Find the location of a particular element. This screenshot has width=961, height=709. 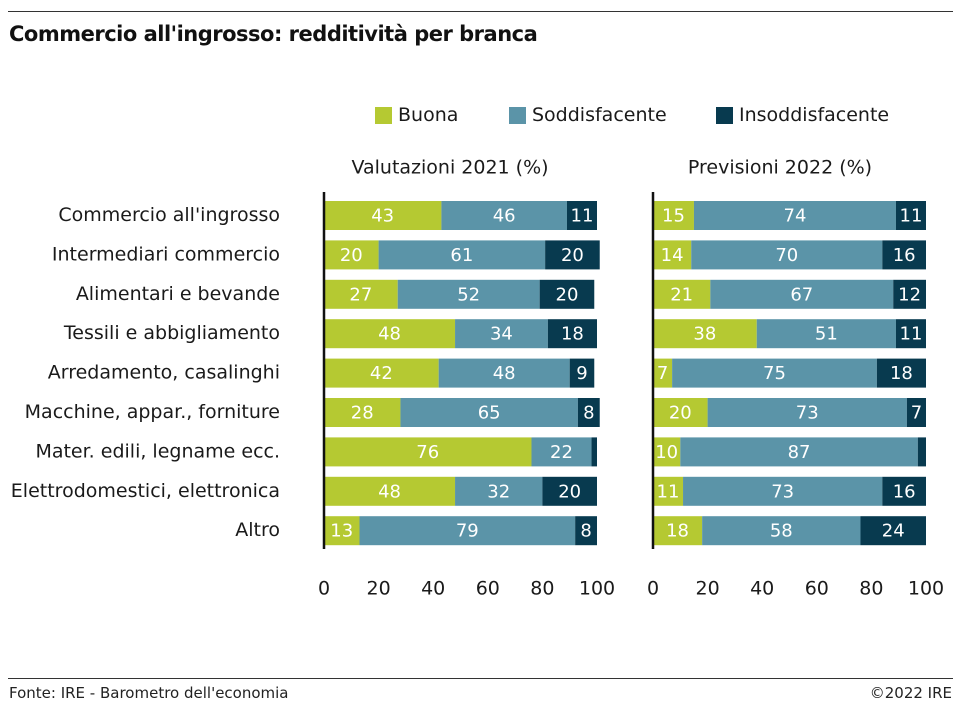

data-label: 42 is located at coordinates (381, 373).